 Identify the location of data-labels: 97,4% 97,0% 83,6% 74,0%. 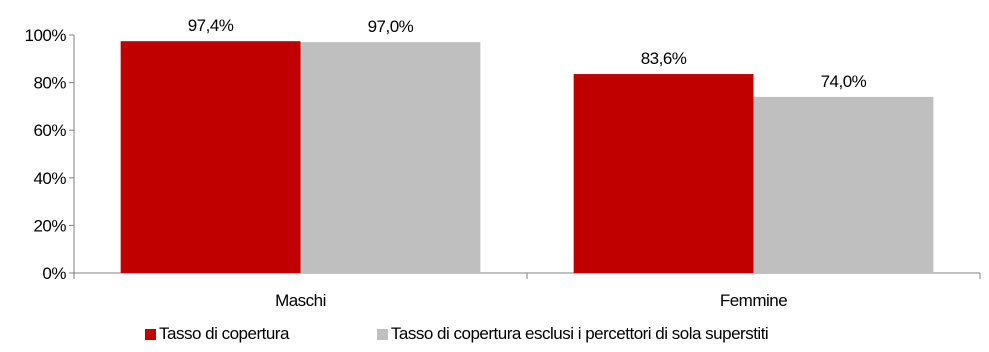
(527, 53).